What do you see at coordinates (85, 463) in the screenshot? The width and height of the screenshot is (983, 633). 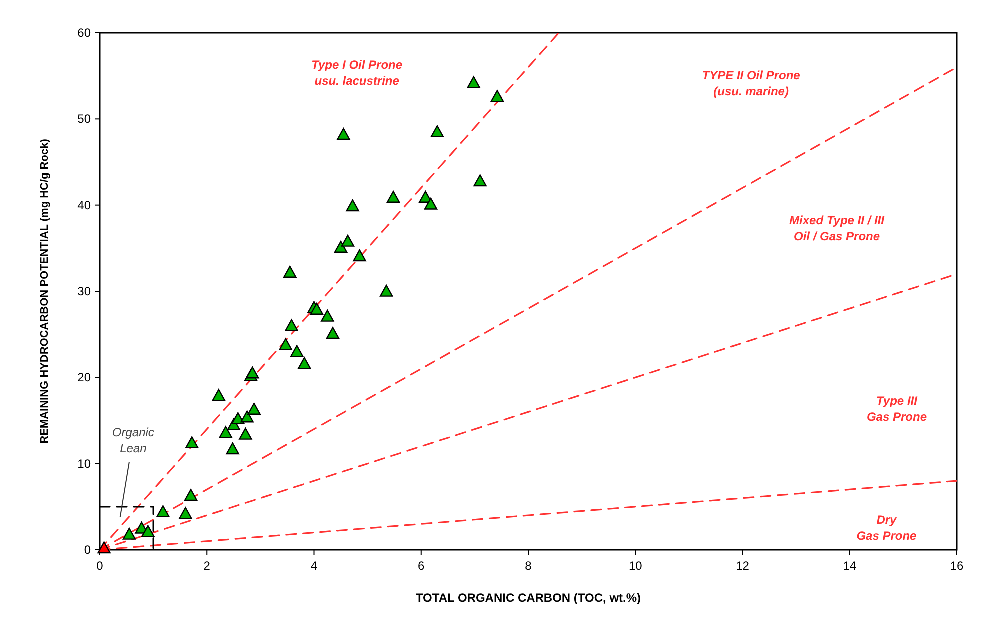 I see `y-tick-label: 10` at bounding box center [85, 463].